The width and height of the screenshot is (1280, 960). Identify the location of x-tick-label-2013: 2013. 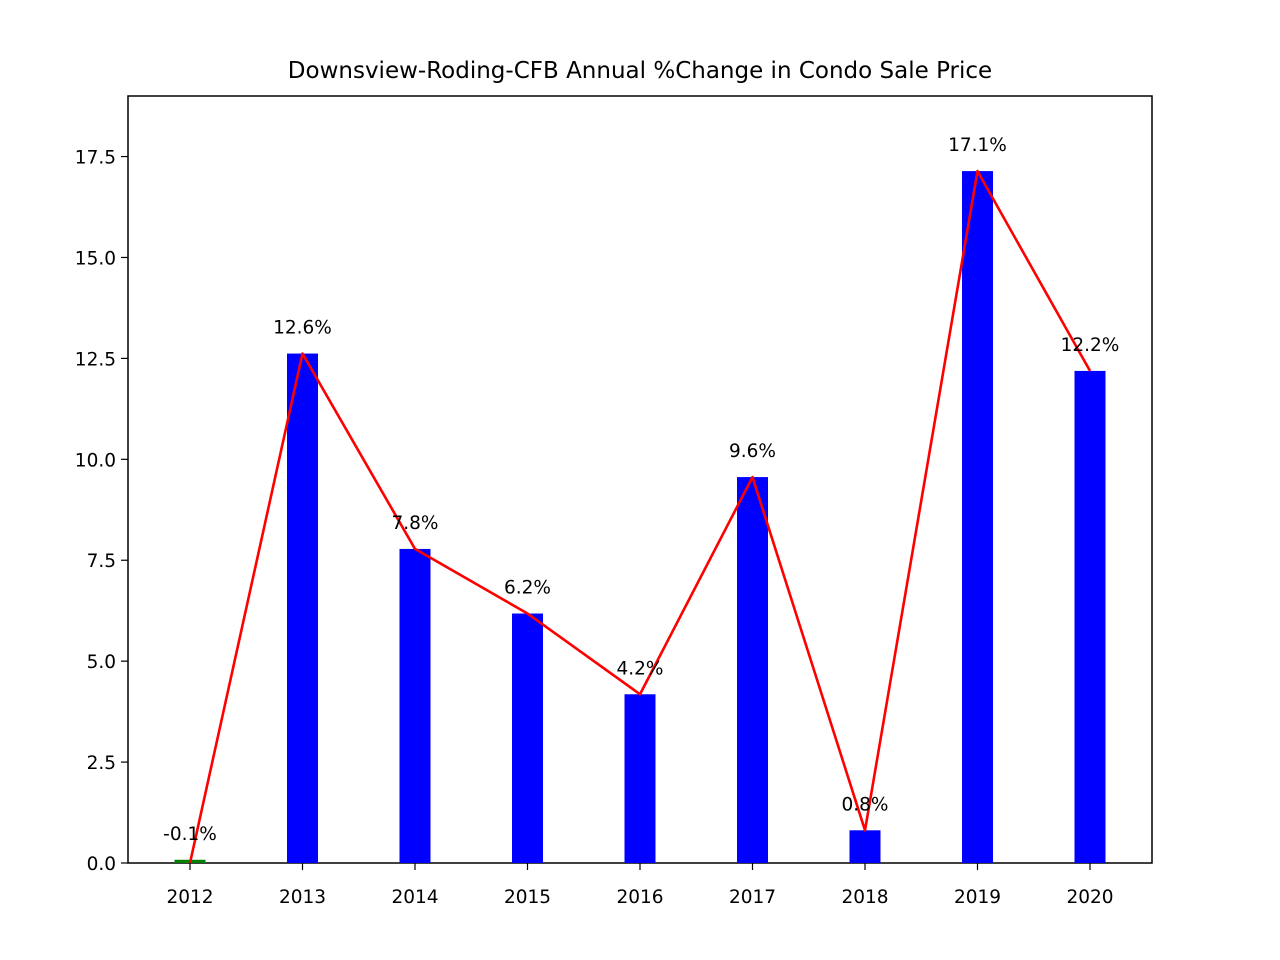
(302, 897).